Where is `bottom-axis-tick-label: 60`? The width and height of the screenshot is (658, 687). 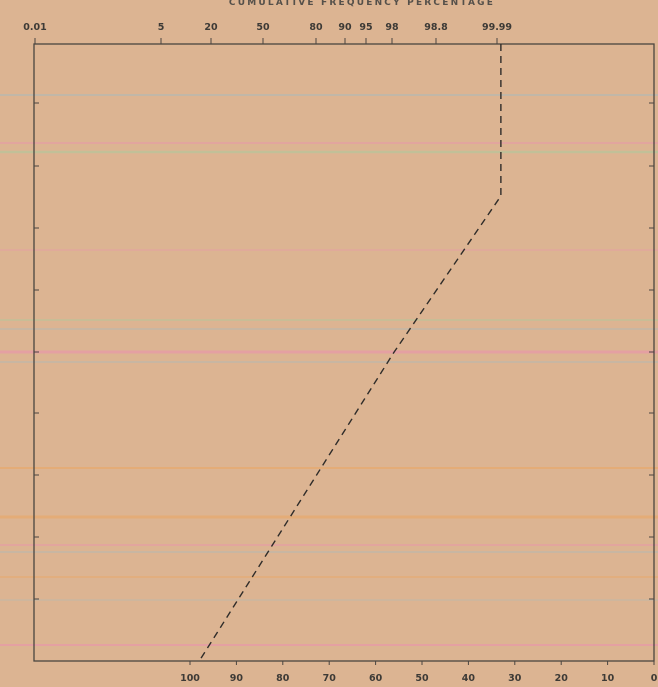 bottom-axis-tick-label: 60 is located at coordinates (376, 678).